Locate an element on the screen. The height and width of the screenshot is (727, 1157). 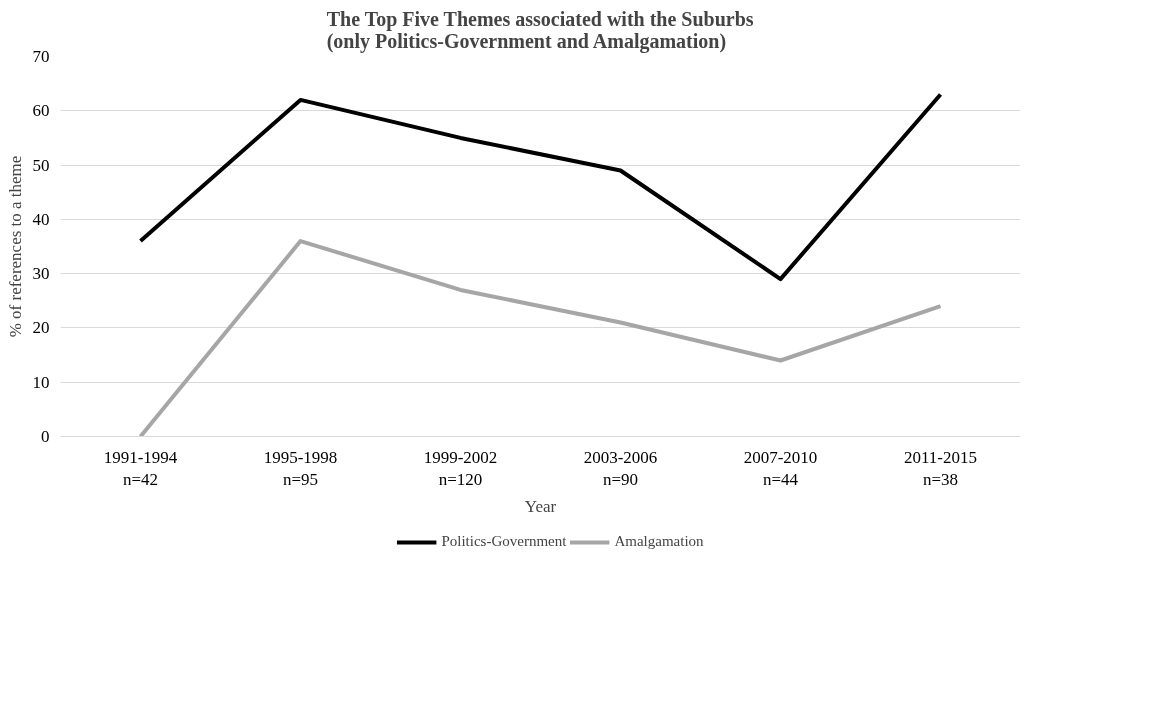
x-tick-label: 2011-2015 n=38 is located at coordinates (940, 468).